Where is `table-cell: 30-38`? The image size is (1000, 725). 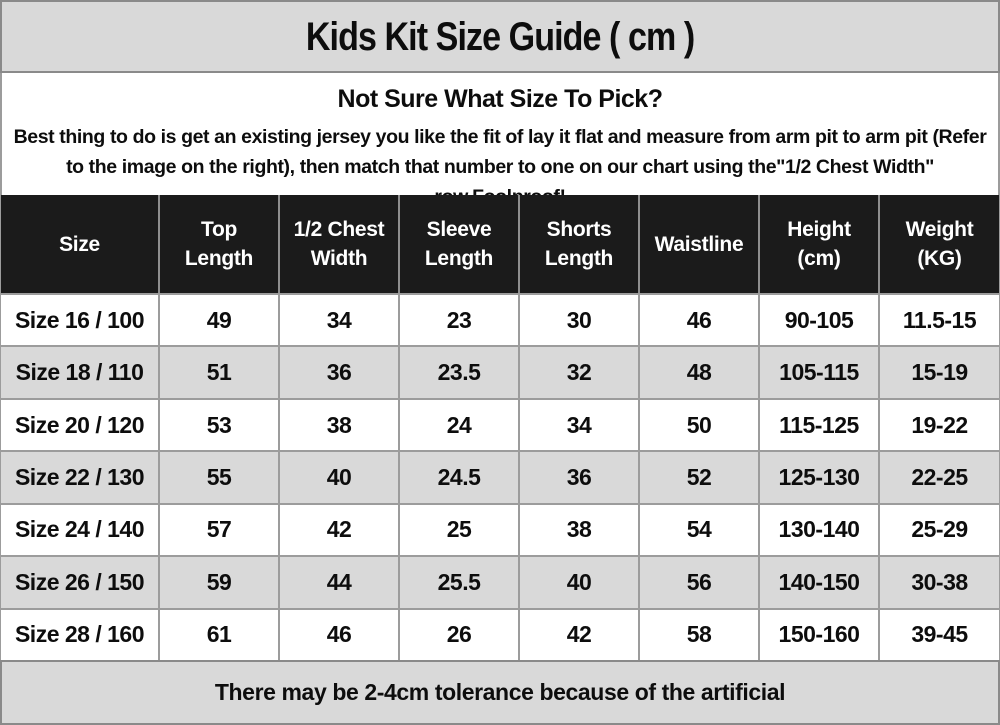 table-cell: 30-38 is located at coordinates (938, 582).